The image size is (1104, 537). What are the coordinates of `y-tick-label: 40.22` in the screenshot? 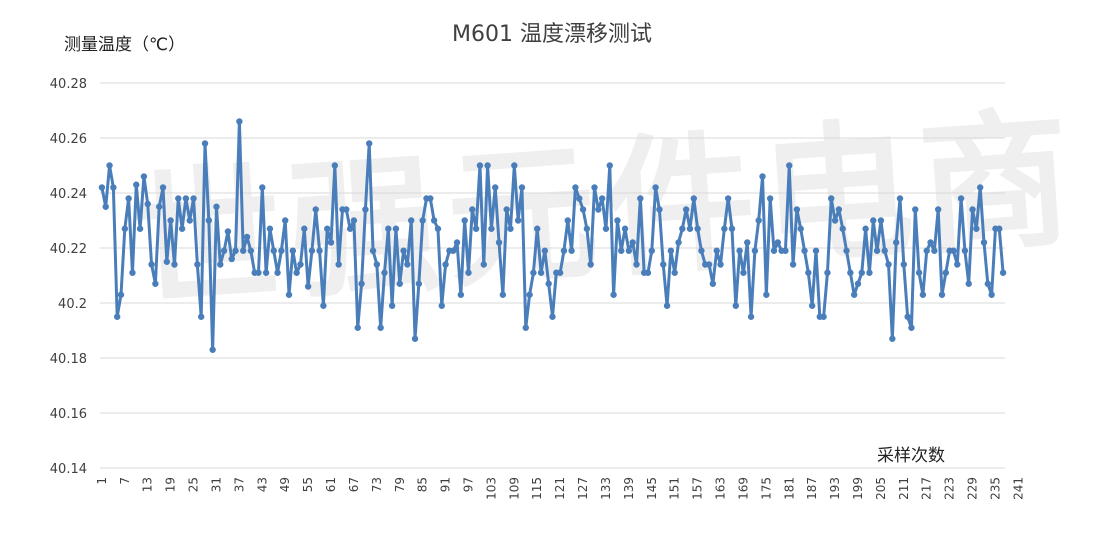 It's located at (68, 249).